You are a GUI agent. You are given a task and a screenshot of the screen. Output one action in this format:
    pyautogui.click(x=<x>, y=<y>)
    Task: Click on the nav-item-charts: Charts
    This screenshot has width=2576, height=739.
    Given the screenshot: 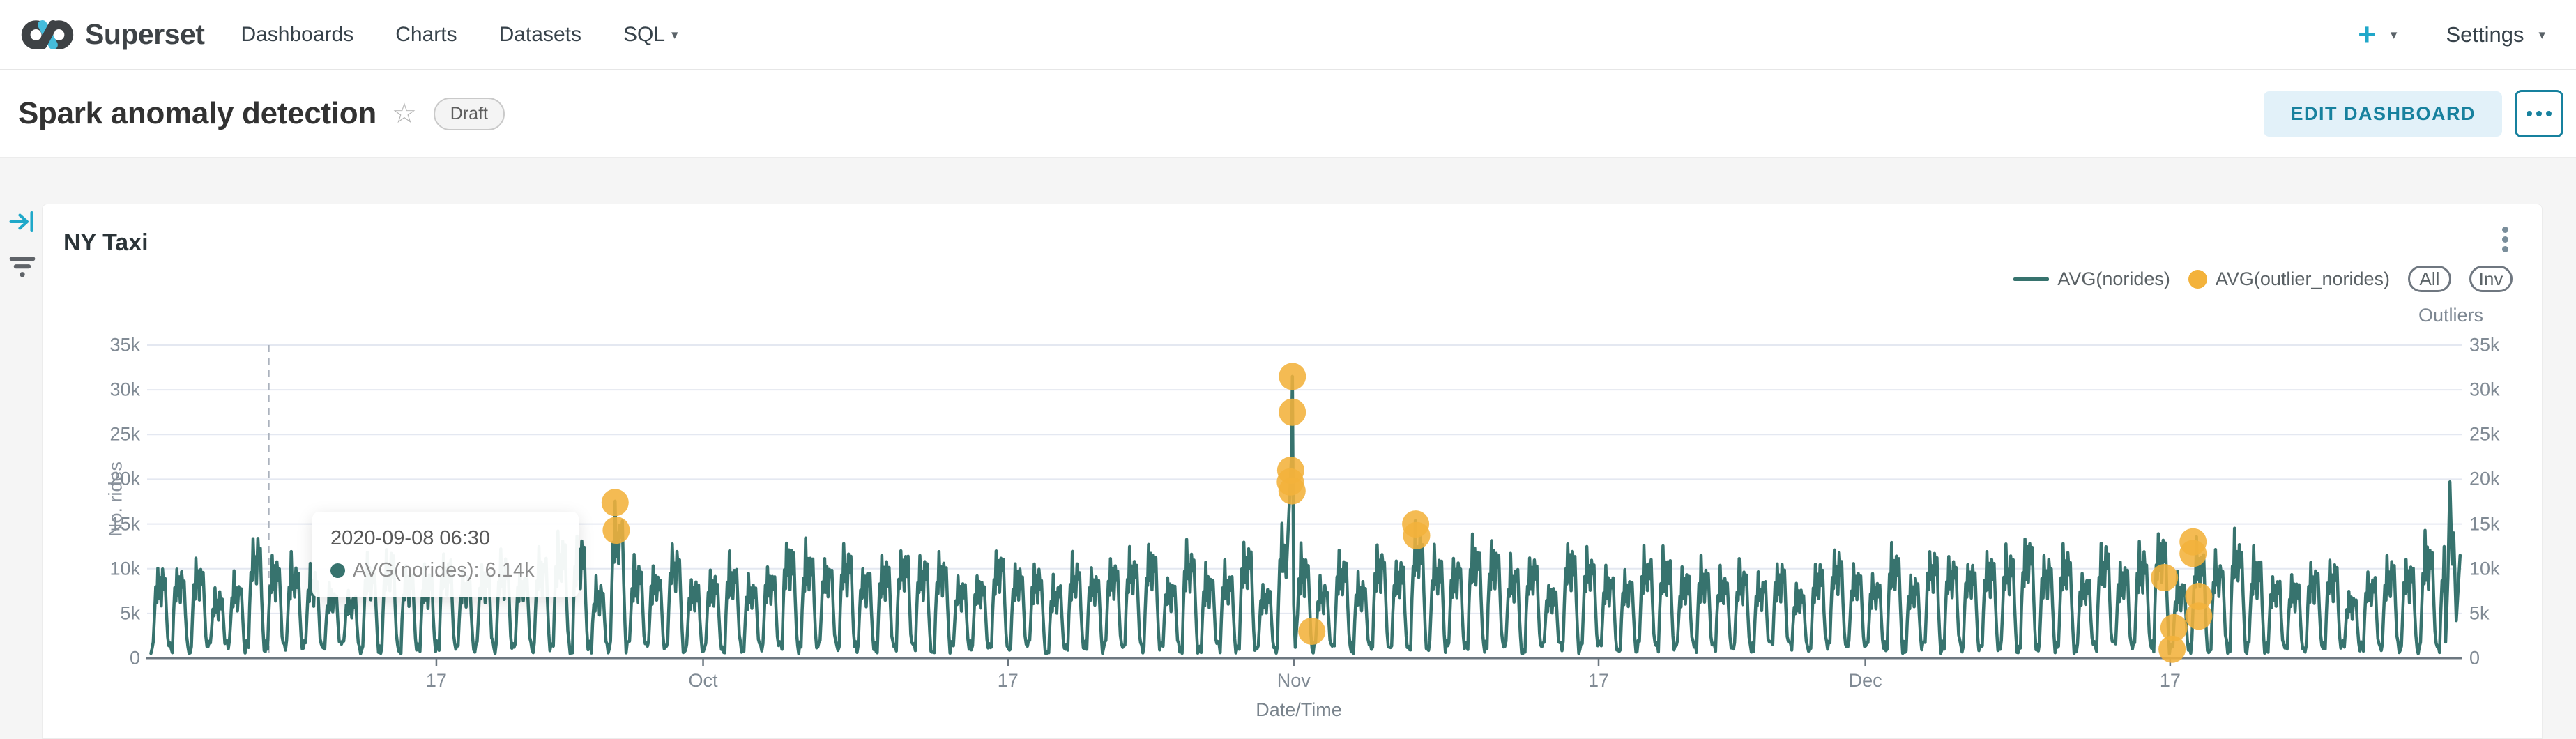 What is the action you would take?
    pyautogui.click(x=426, y=34)
    